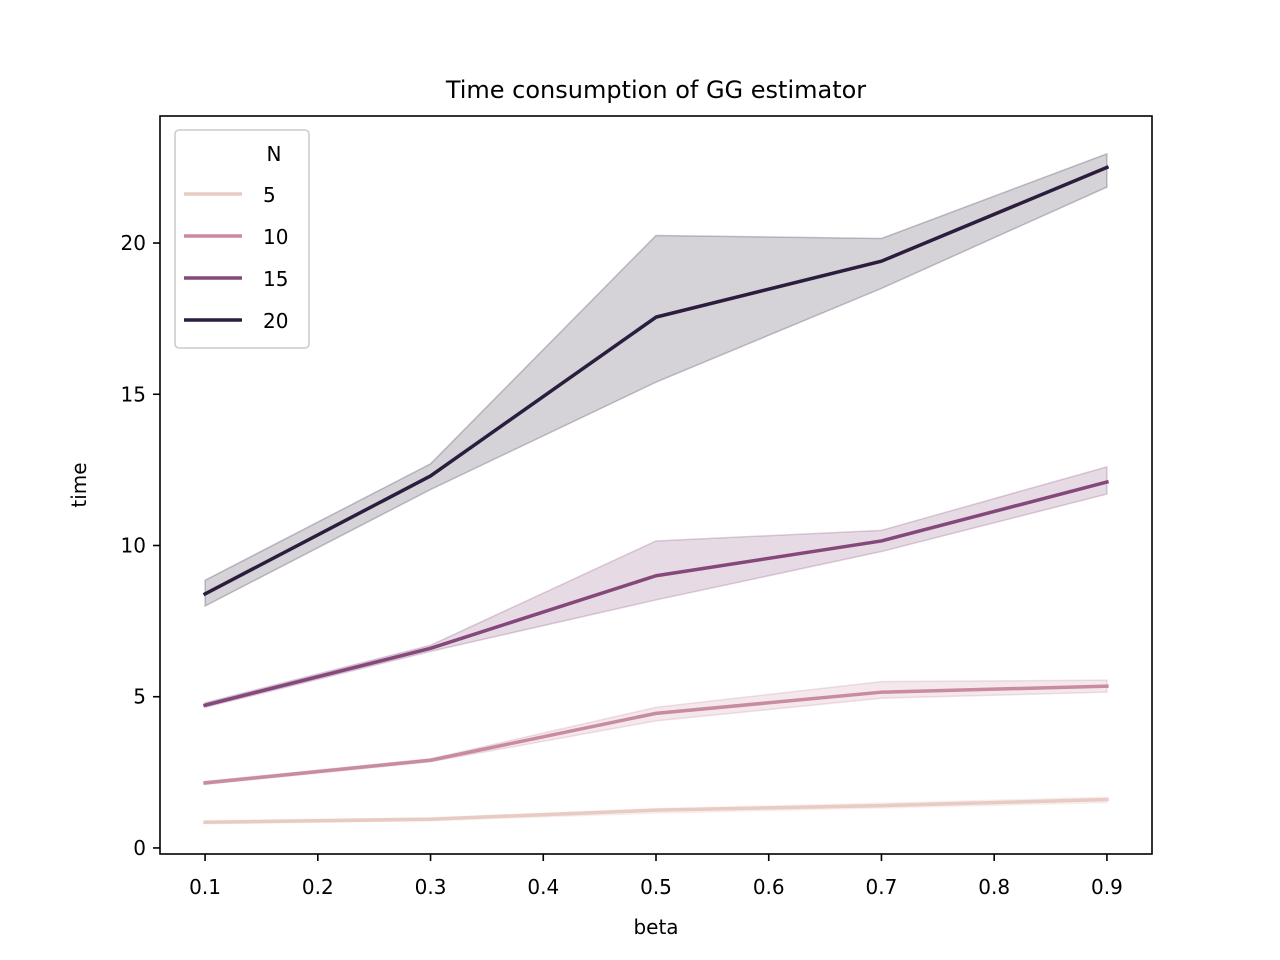 The image size is (1280, 960). I want to click on legend-box, so click(242, 239).